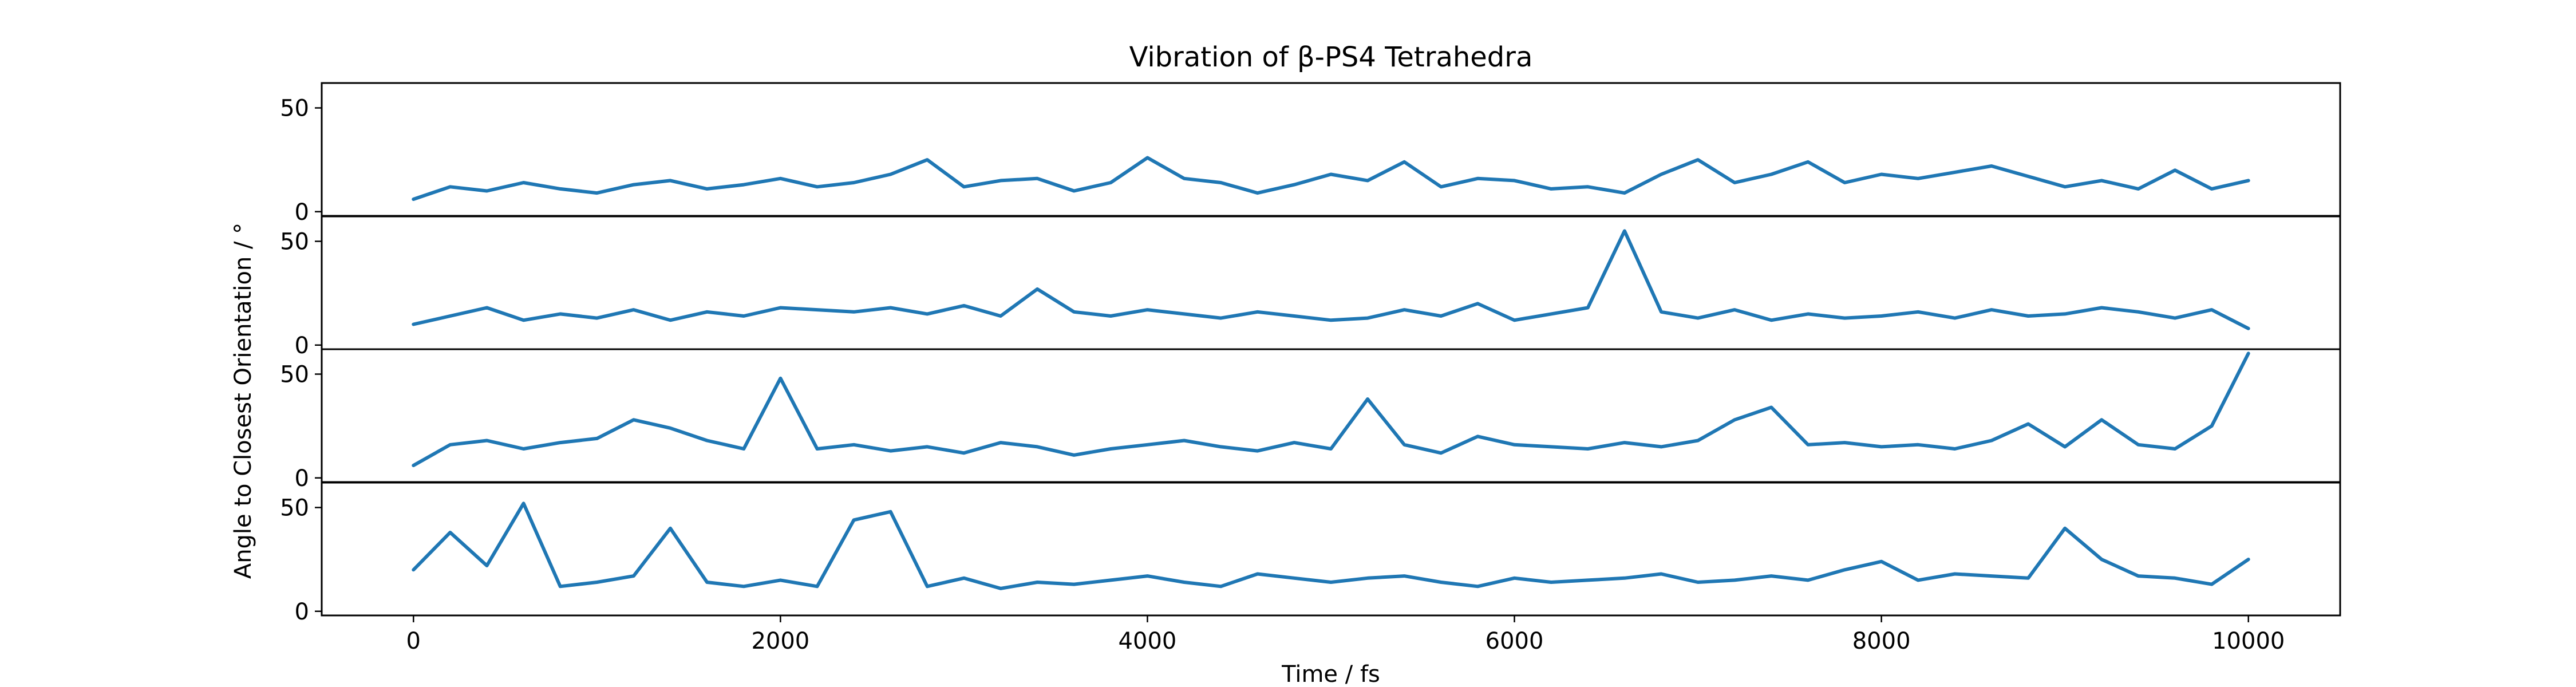  What do you see at coordinates (1514, 641) in the screenshot?
I see `x-tick-label: 6000` at bounding box center [1514, 641].